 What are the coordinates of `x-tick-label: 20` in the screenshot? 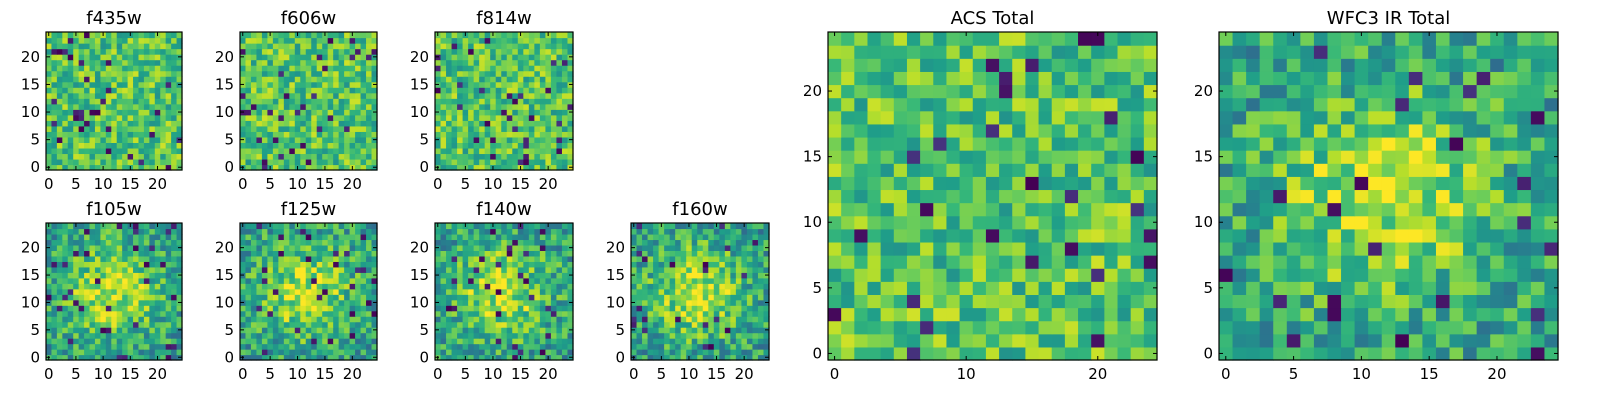 It's located at (352, 184).